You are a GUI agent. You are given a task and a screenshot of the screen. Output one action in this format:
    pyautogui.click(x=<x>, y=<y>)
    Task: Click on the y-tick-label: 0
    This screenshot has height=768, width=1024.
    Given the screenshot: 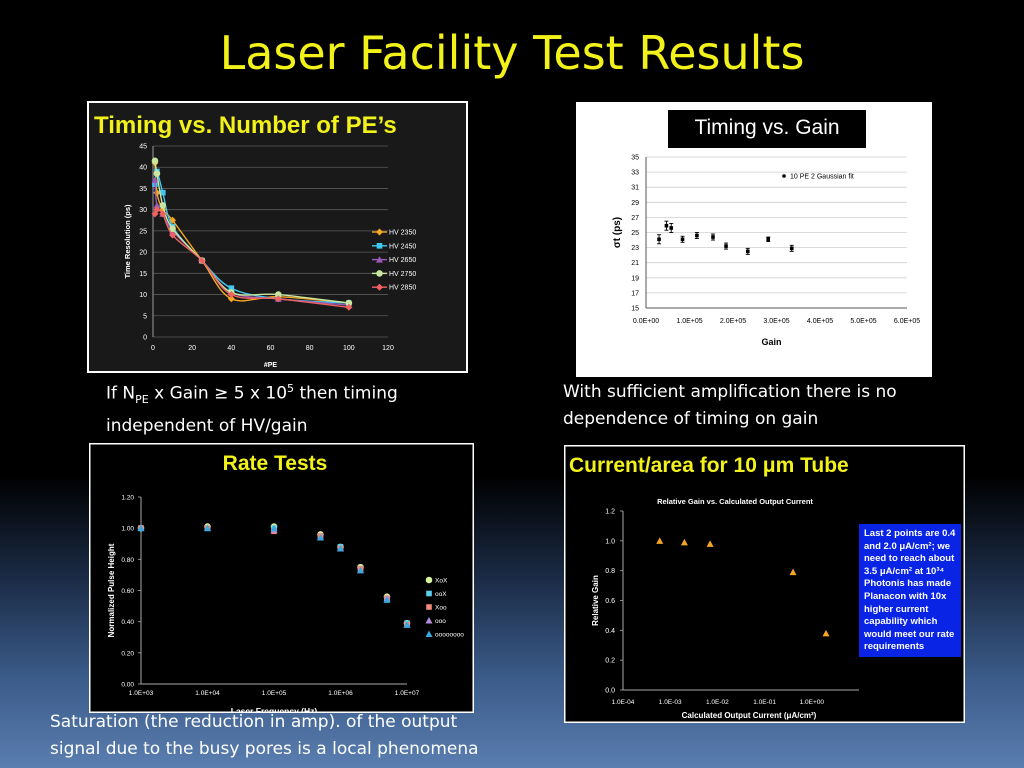 What is the action you would take?
    pyautogui.click(x=145, y=338)
    